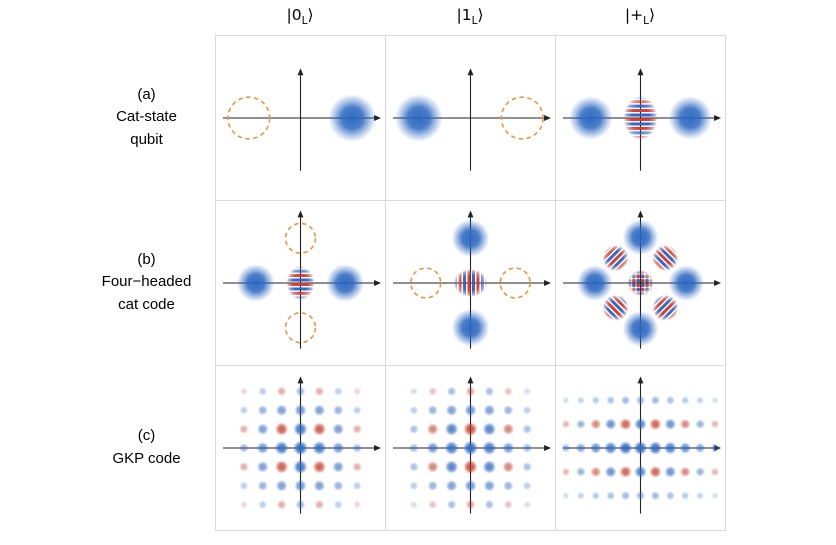 The width and height of the screenshot is (836, 545). I want to click on col-header-ket0: |0L⟩, so click(300, 20).